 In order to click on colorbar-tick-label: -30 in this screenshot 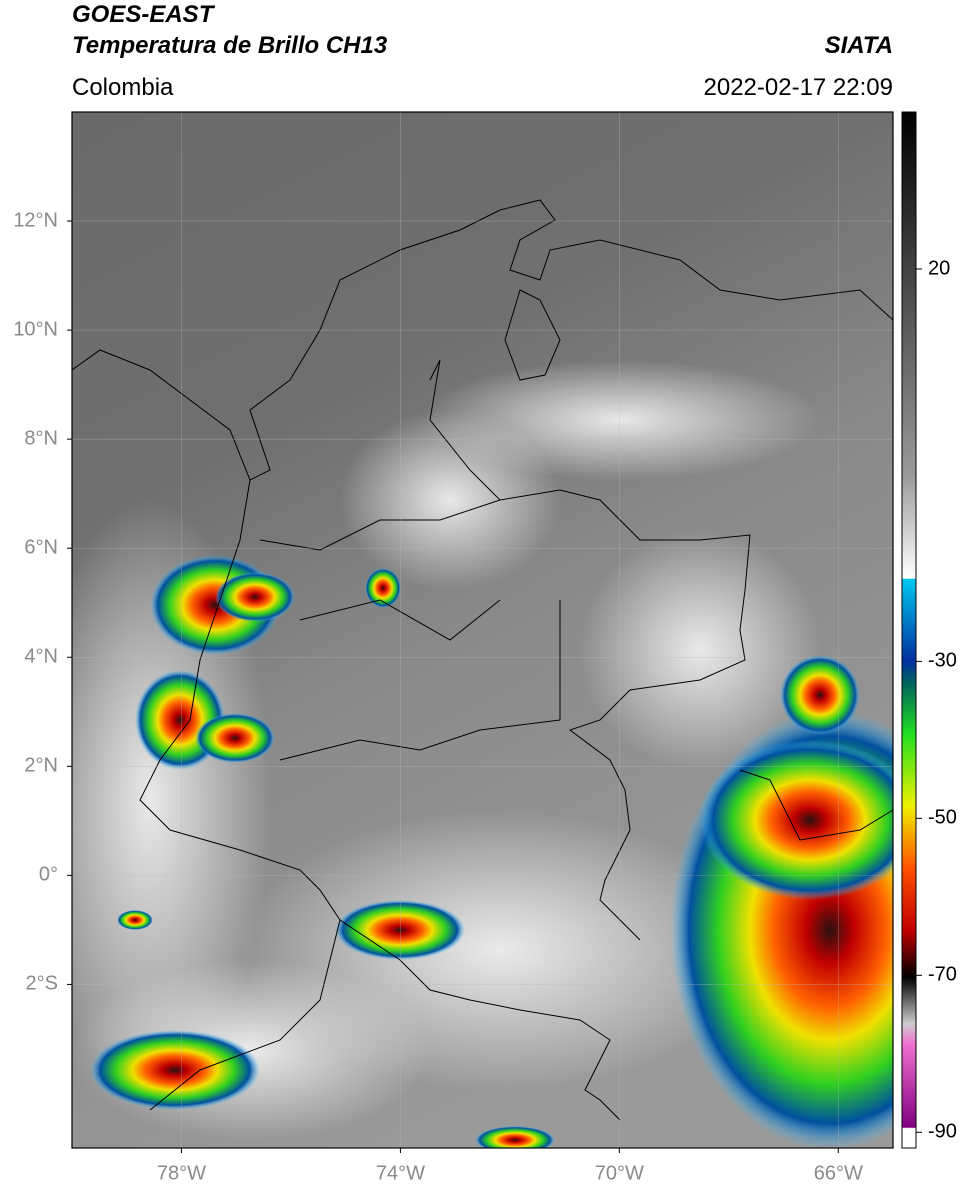, I will do `click(942, 661)`.